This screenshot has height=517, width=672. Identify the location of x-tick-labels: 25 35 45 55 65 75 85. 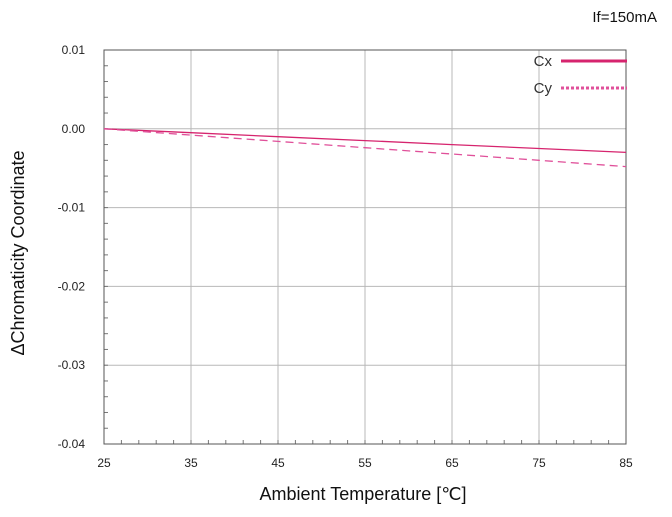
(365, 463).